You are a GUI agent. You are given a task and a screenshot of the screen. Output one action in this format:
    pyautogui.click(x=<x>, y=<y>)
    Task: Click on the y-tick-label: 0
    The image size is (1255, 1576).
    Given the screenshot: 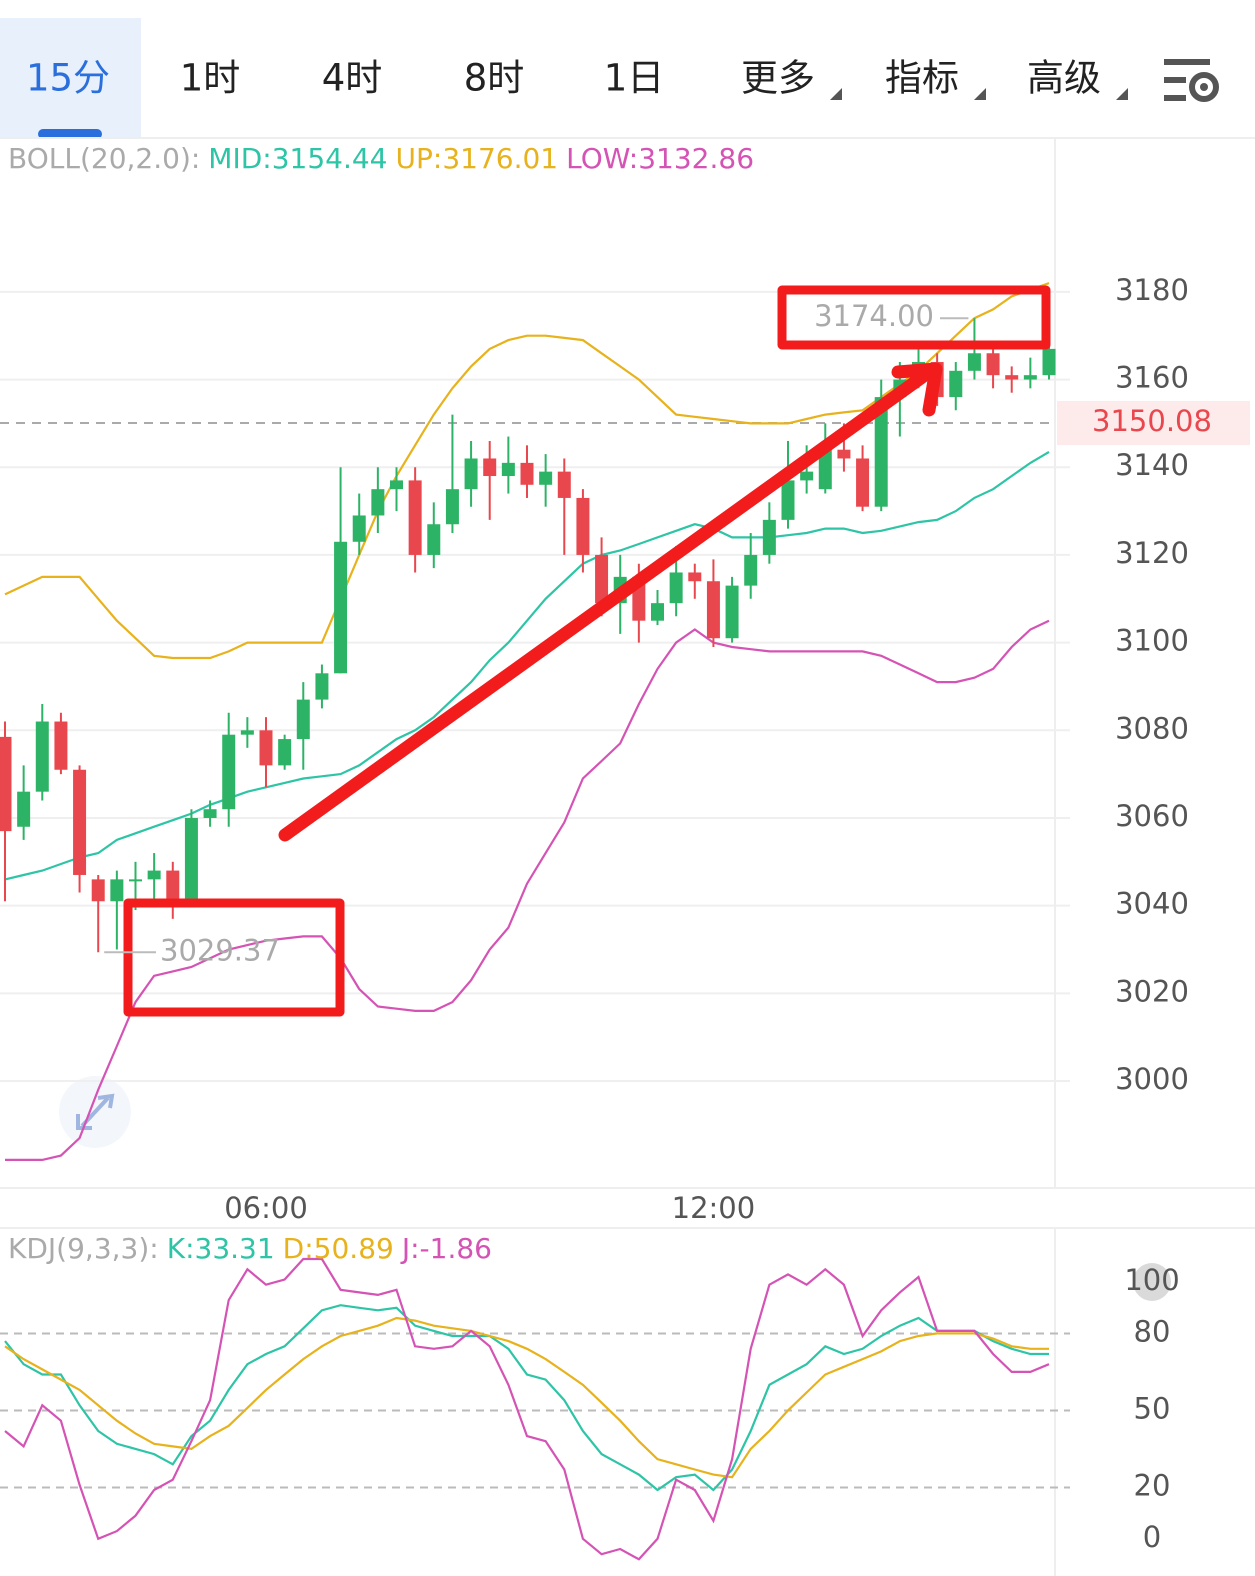 What is the action you would take?
    pyautogui.click(x=1152, y=1537)
    